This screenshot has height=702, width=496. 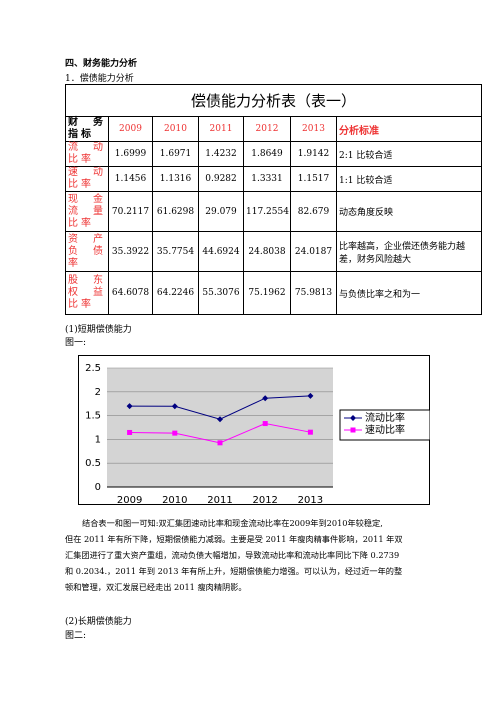 I want to click on section-heading: (2)长期偿债能力, so click(x=98, y=622).